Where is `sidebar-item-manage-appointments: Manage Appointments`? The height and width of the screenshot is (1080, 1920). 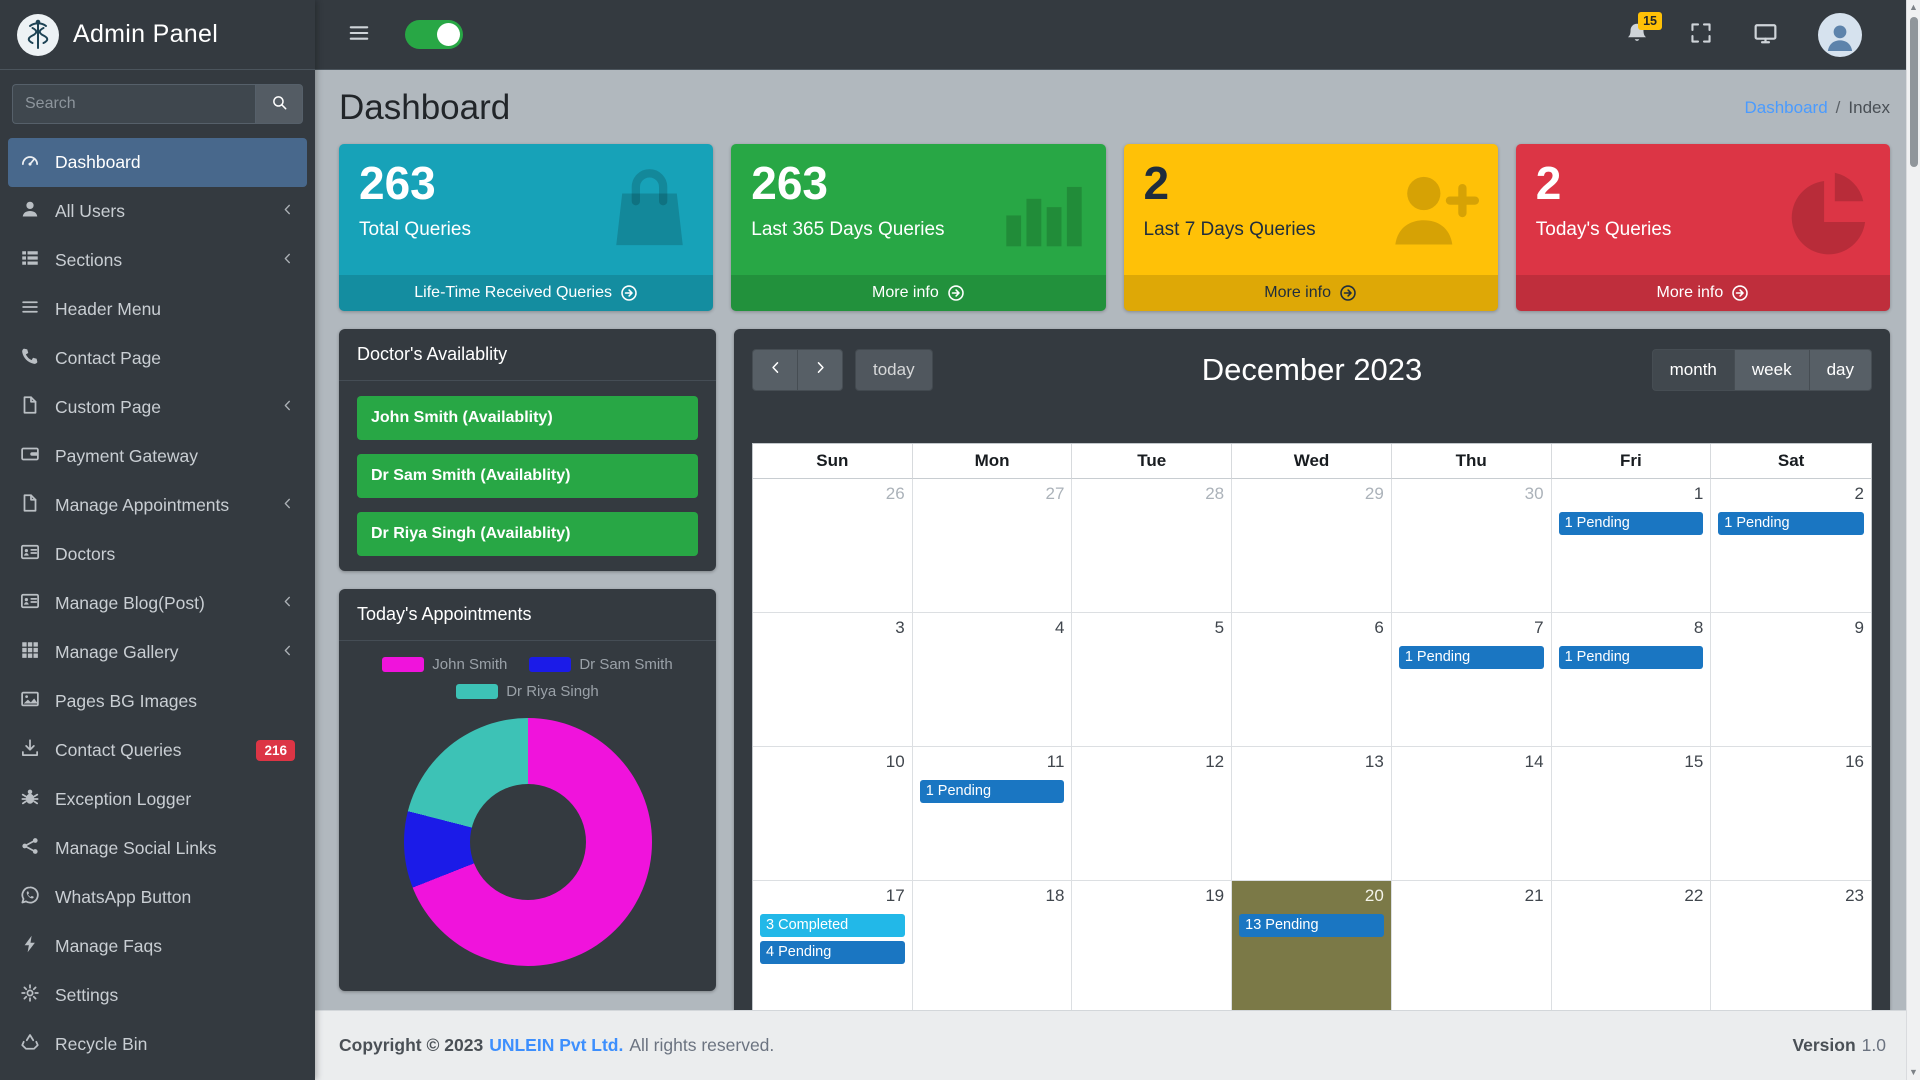 sidebar-item-manage-appointments: Manage Appointments is located at coordinates (157, 505).